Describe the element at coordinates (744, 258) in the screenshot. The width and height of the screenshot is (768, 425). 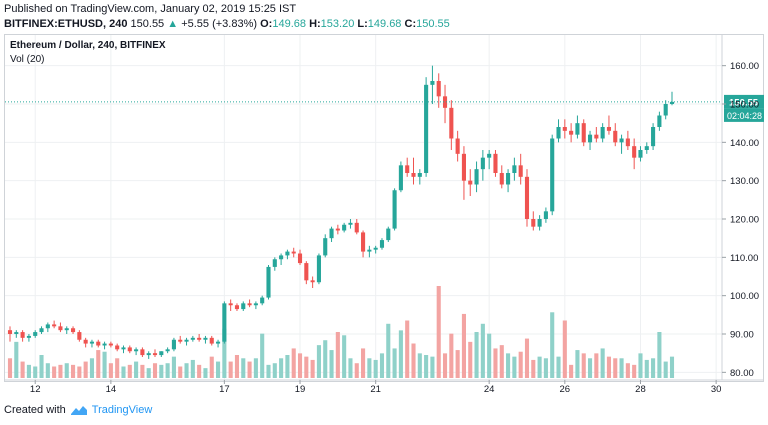
I see `y-tick-label: 110.00` at that location.